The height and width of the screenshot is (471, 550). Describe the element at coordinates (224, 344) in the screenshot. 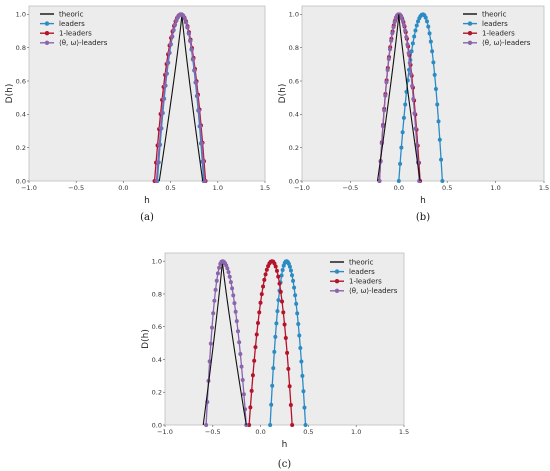

I see `series-line` at that location.